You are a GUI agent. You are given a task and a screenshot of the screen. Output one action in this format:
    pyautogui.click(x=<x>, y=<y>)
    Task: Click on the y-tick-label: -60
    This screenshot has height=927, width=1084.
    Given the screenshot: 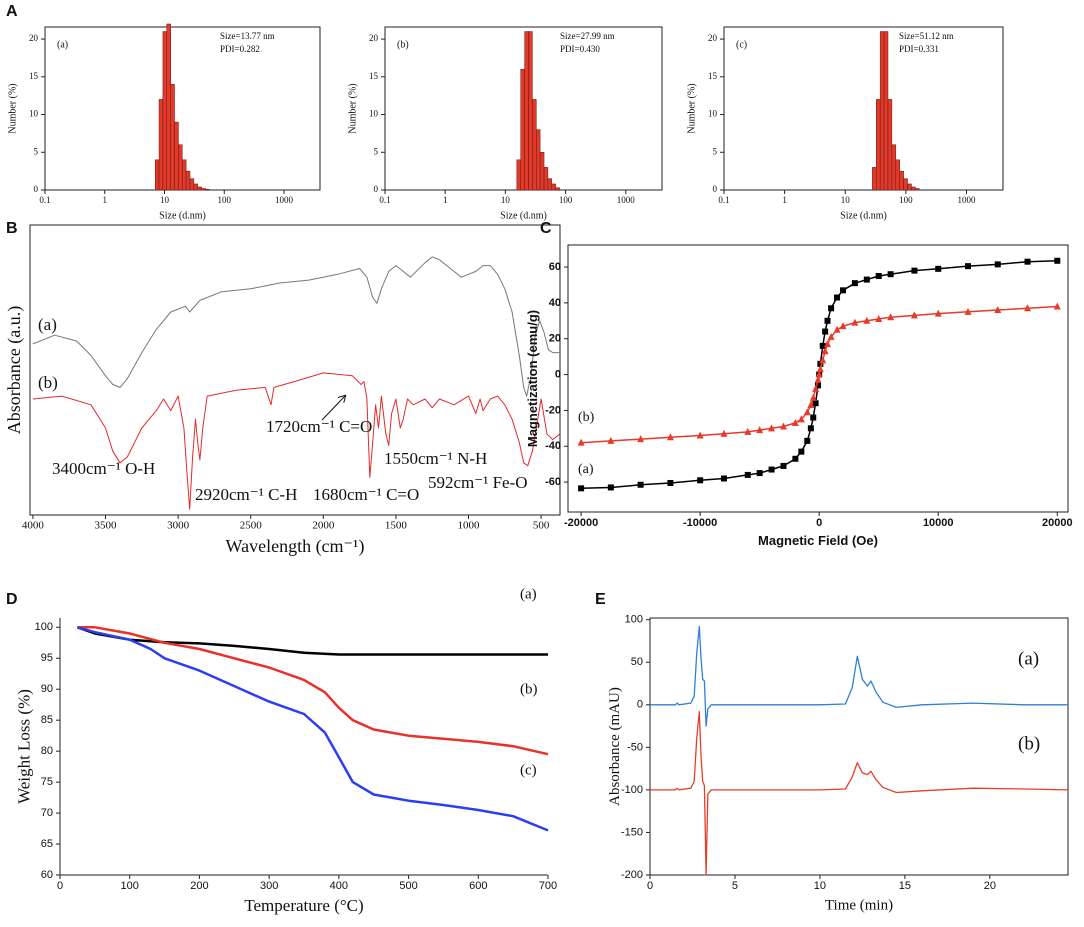 What is the action you would take?
    pyautogui.click(x=553, y=482)
    